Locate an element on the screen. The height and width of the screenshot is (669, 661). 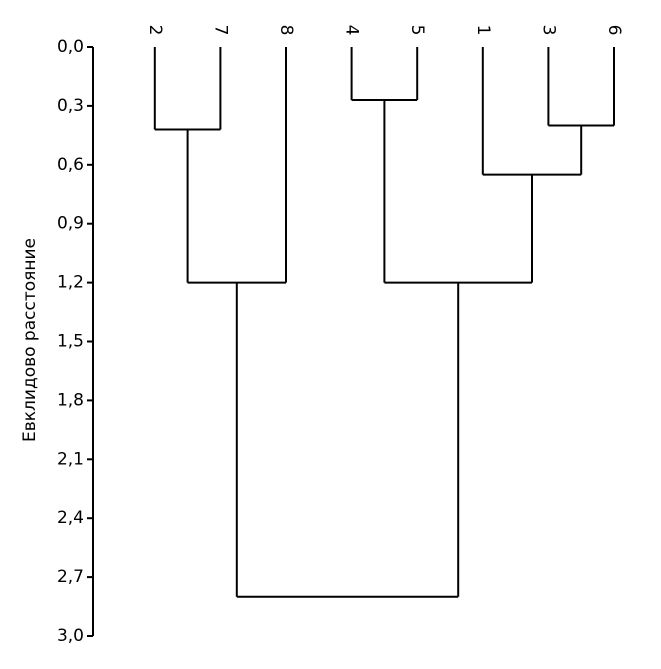
y-tick-label: 0,6 is located at coordinates (70, 165).